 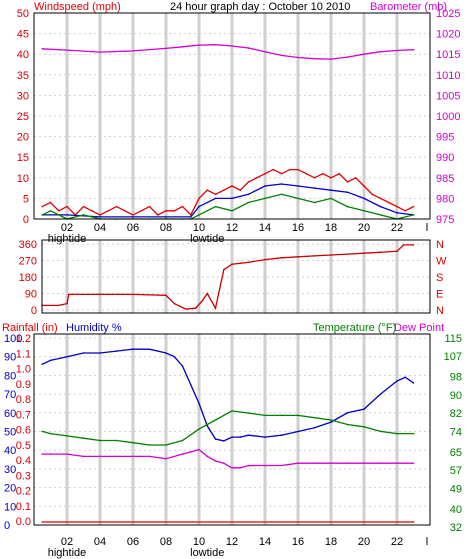 I want to click on panel-2-frame, so click(x=236, y=276).